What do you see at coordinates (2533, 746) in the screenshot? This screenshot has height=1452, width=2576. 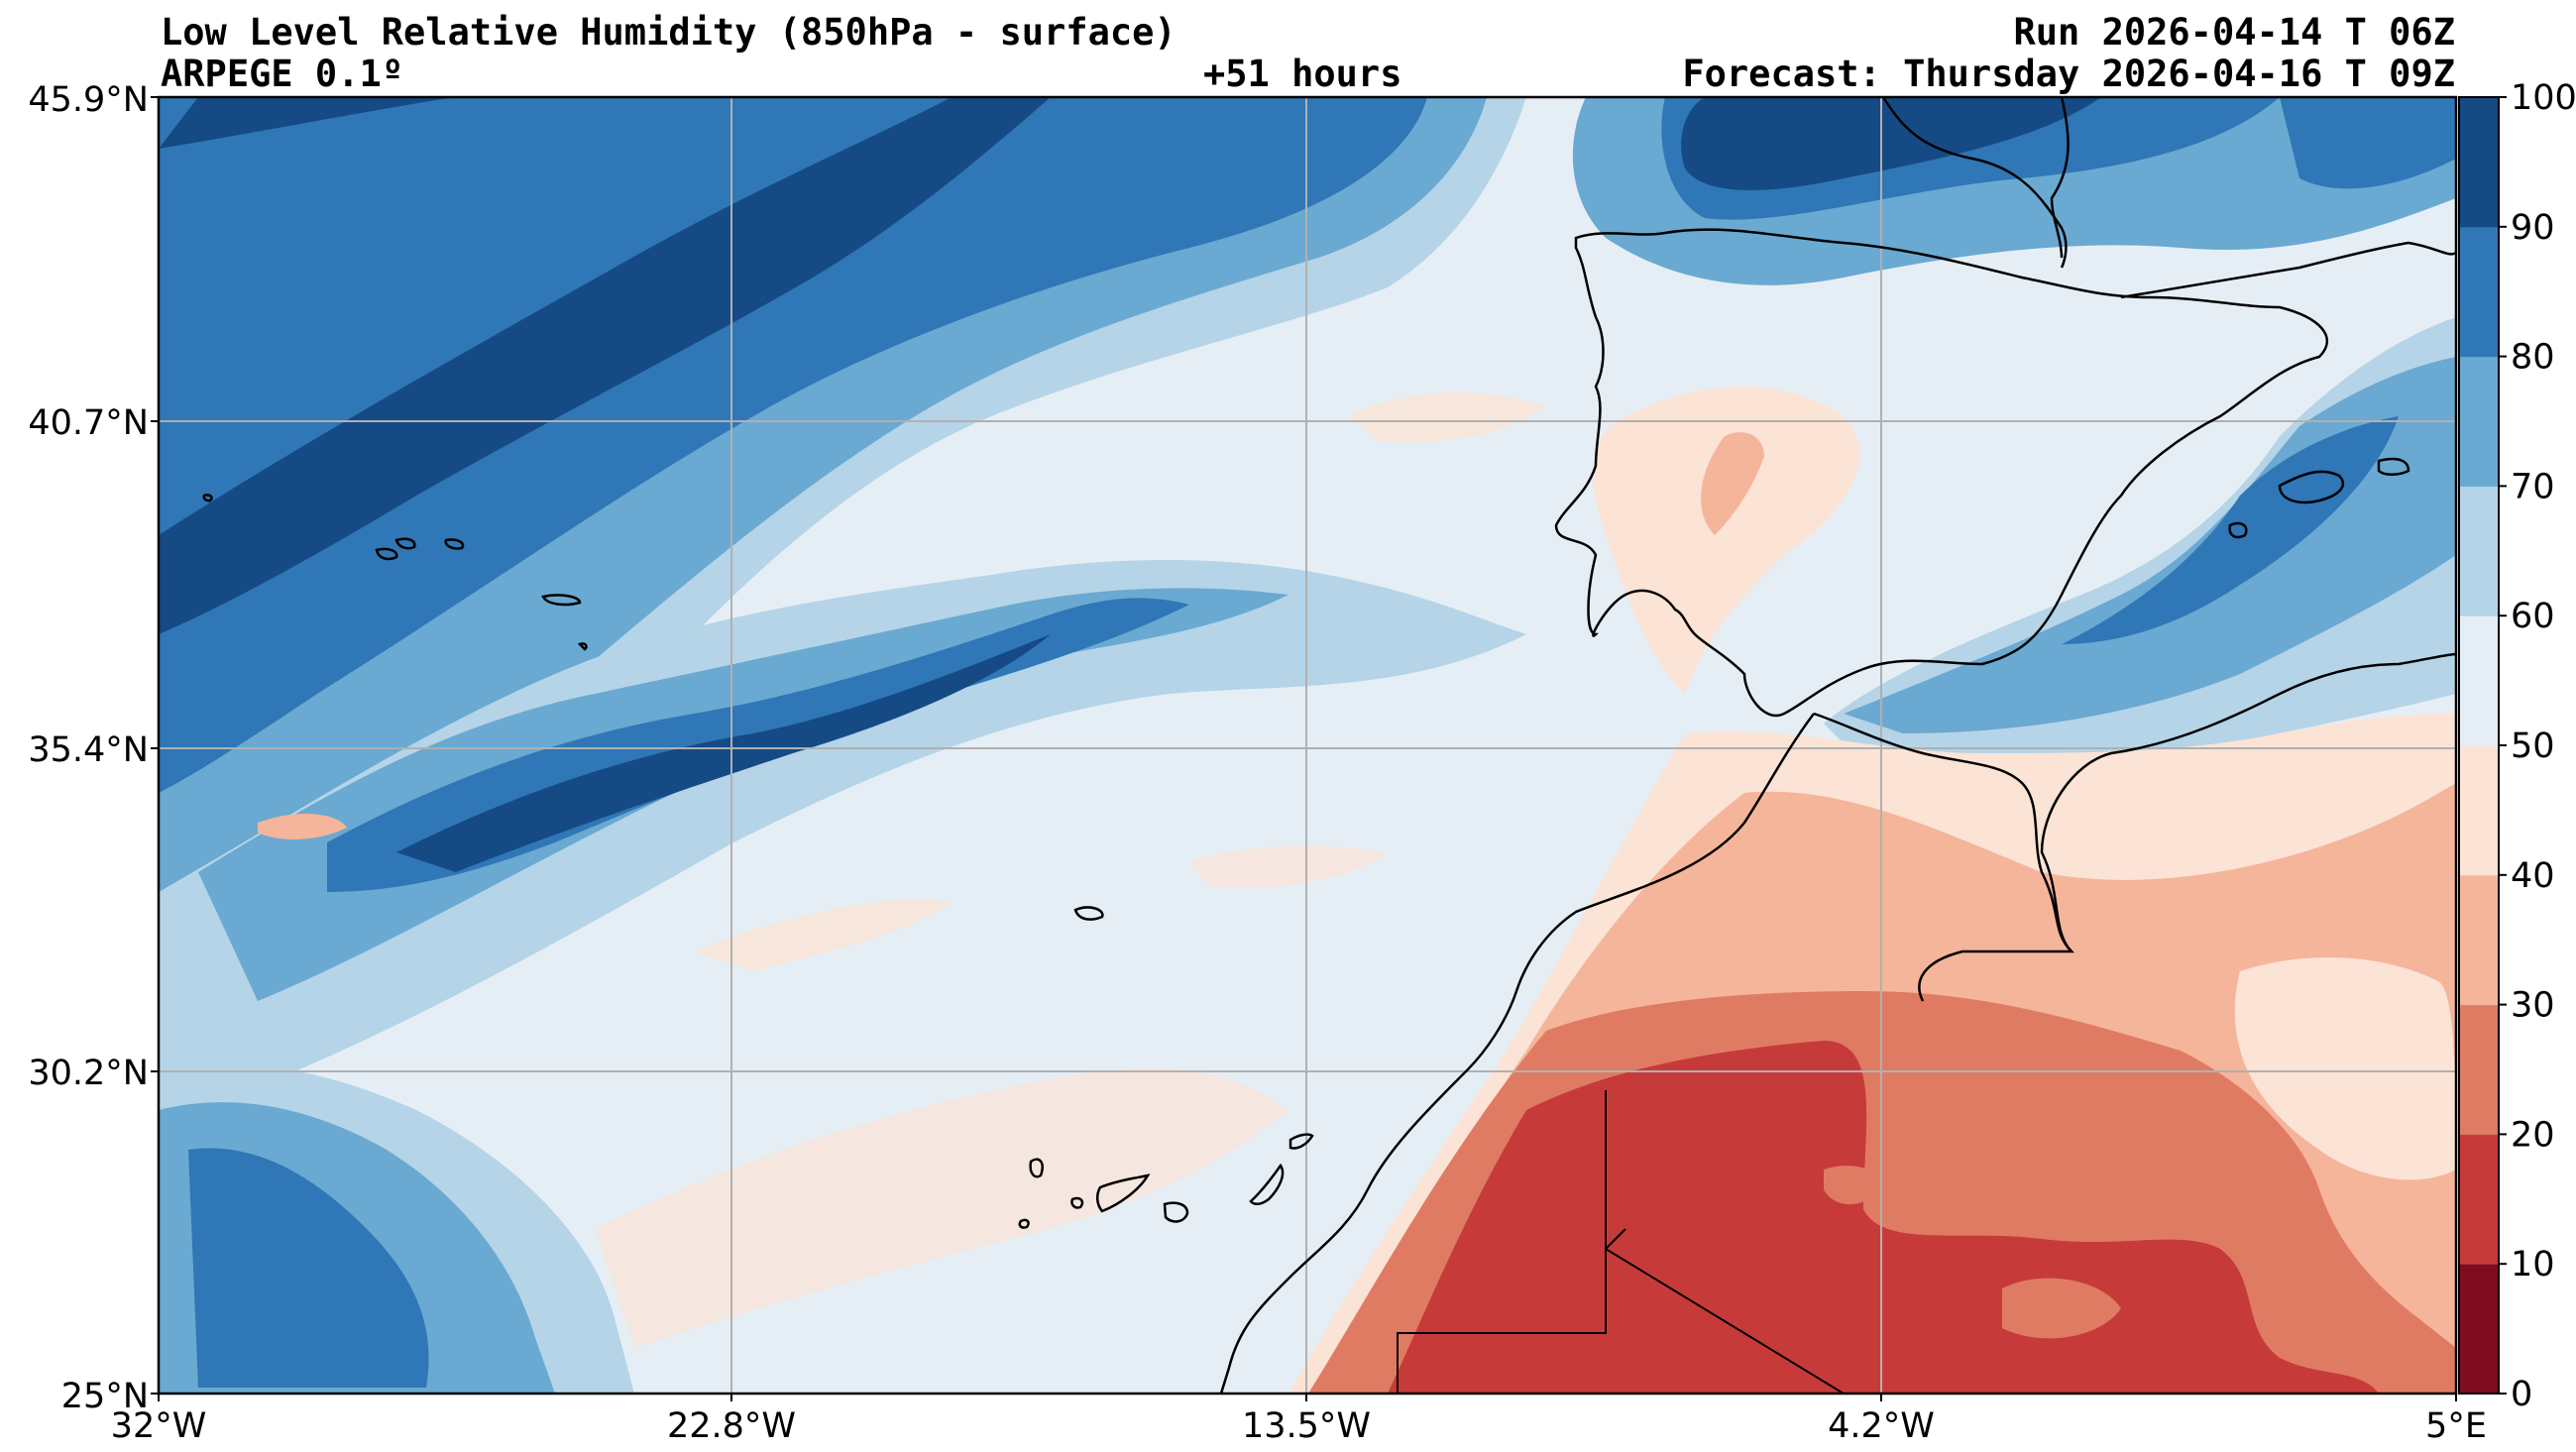 I see `colorbar-tick-label: 50` at bounding box center [2533, 746].